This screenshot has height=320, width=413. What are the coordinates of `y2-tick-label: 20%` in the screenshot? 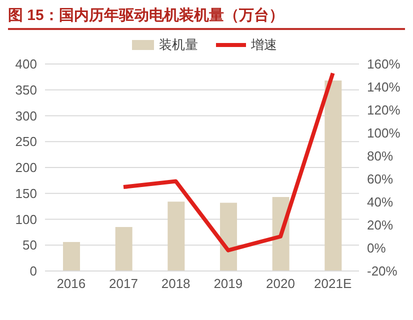 It's located at (380, 225).